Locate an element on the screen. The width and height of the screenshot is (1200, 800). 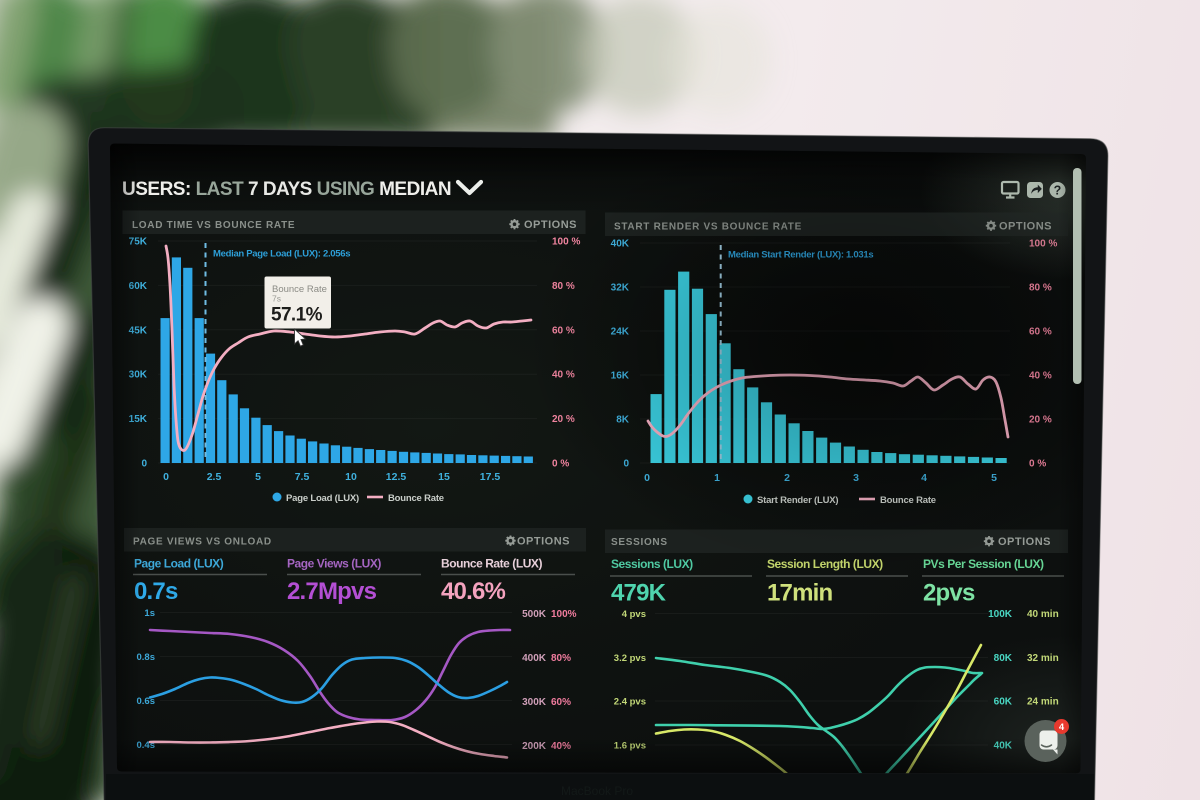
svg-text: 100K is located at coordinates (1000, 614).